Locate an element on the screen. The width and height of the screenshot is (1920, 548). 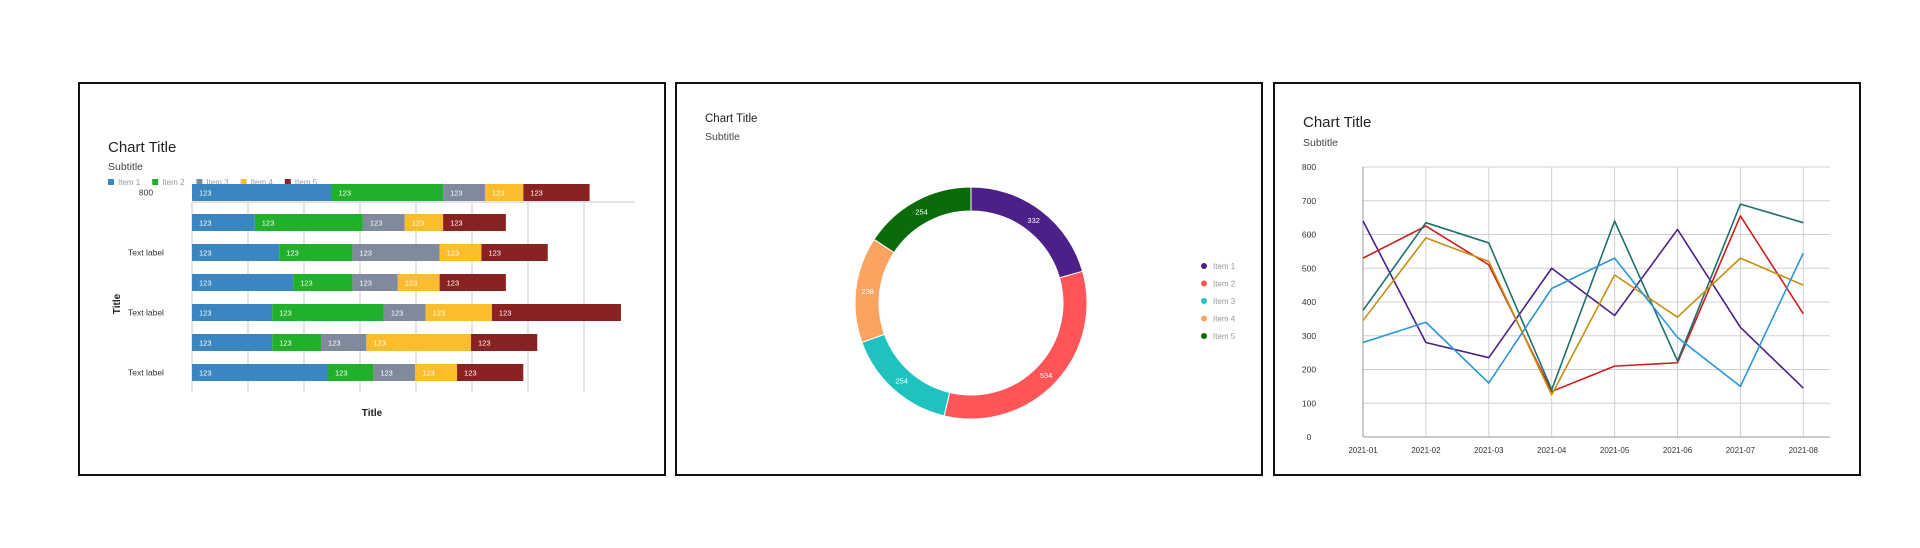
legend-label: Item 4 is located at coordinates (262, 182).